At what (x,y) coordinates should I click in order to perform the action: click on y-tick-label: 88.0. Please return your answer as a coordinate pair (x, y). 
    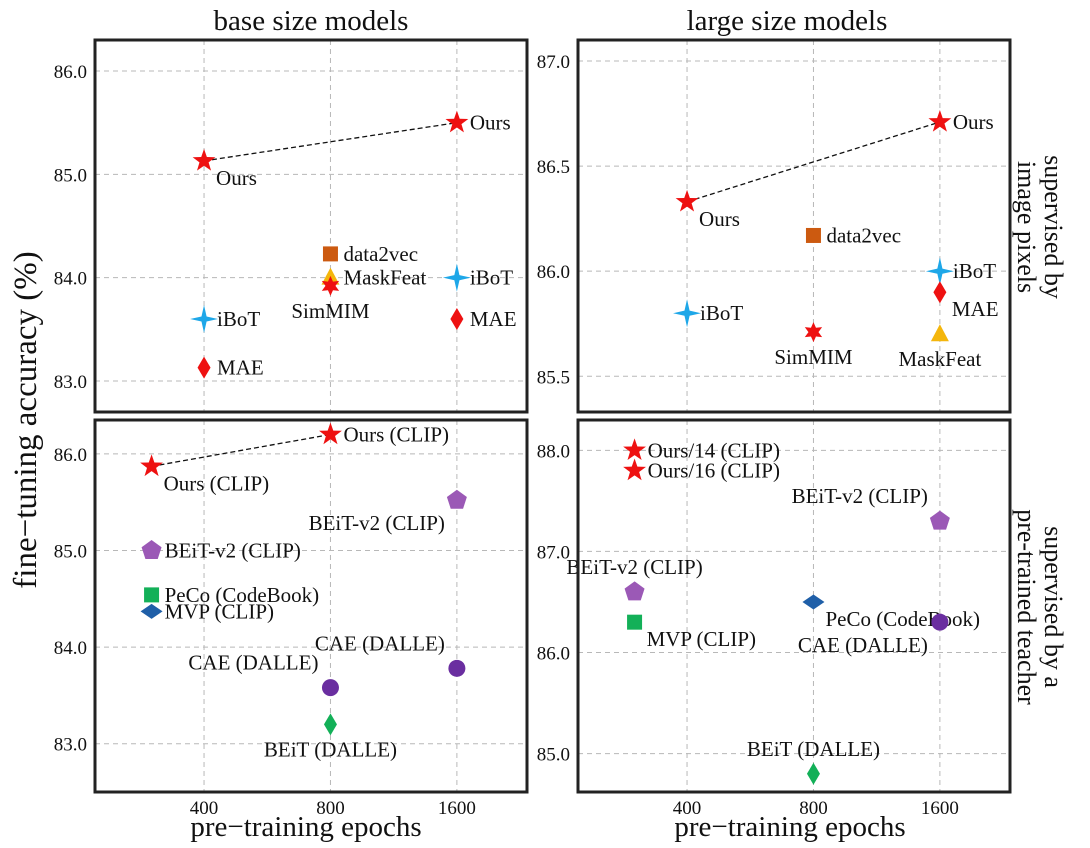
    Looking at the image, I should click on (553, 451).